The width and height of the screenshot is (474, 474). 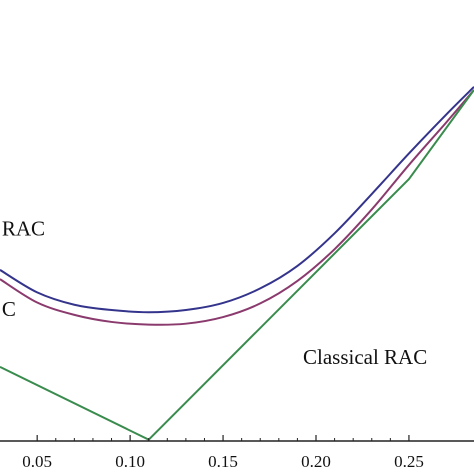 What do you see at coordinates (316, 461) in the screenshot?
I see `x-tick-label: 0.20` at bounding box center [316, 461].